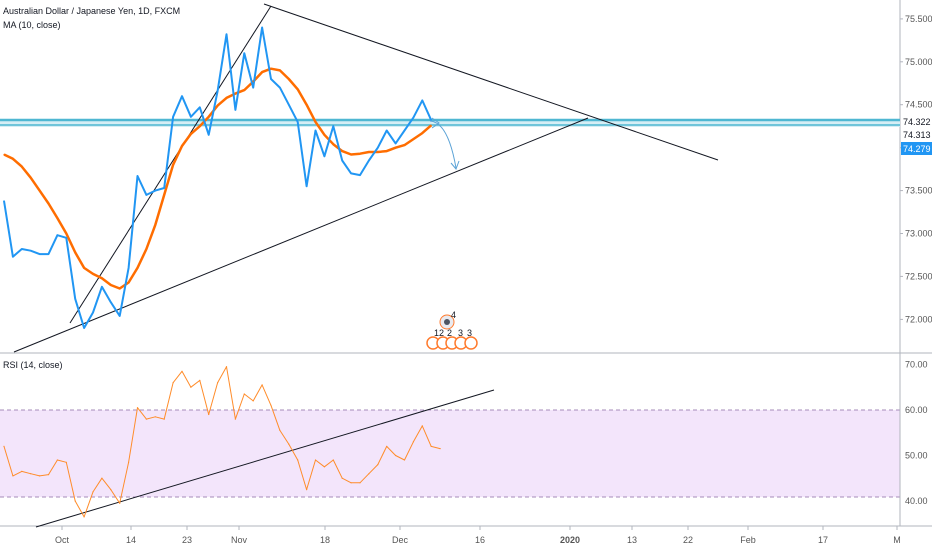  What do you see at coordinates (632, 540) in the screenshot?
I see `x-tick-8: 13` at bounding box center [632, 540].